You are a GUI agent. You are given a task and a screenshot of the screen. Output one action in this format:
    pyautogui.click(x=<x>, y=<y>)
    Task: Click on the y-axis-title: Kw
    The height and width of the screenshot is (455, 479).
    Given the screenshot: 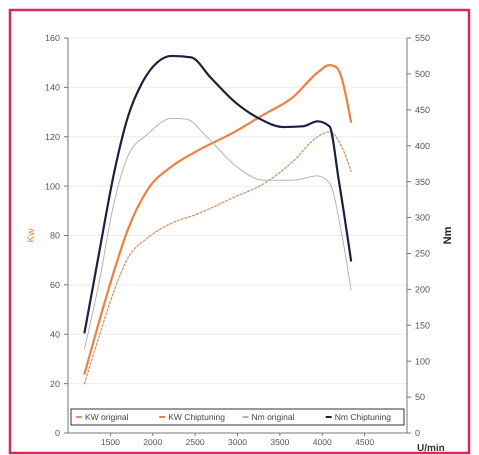 What is the action you would take?
    pyautogui.click(x=31, y=235)
    